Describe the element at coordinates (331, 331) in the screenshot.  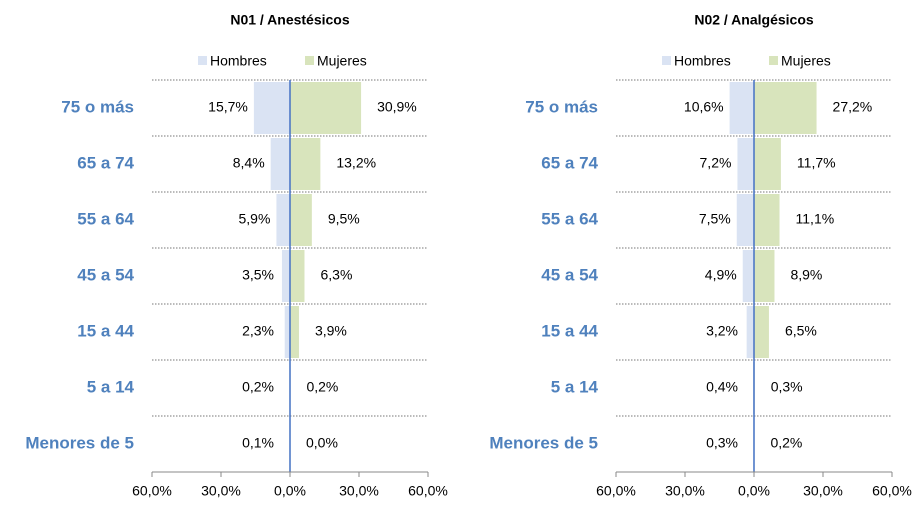
I see `value-label: 3,9%` at that location.